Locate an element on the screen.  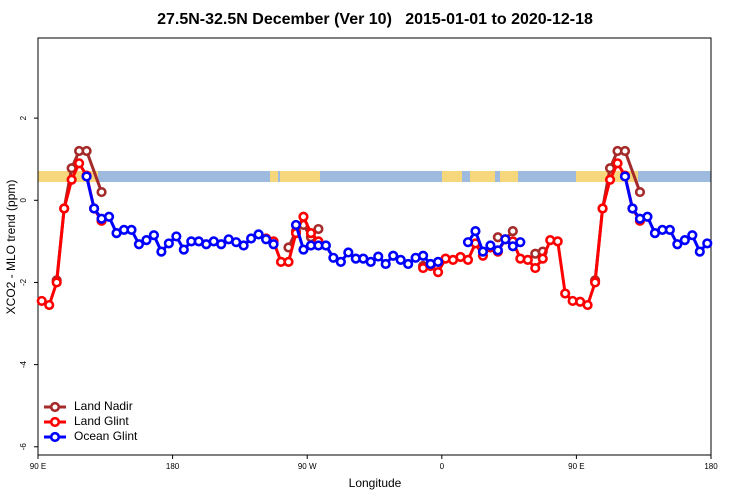
legend-label: Land Nadir is located at coordinates (103, 406).